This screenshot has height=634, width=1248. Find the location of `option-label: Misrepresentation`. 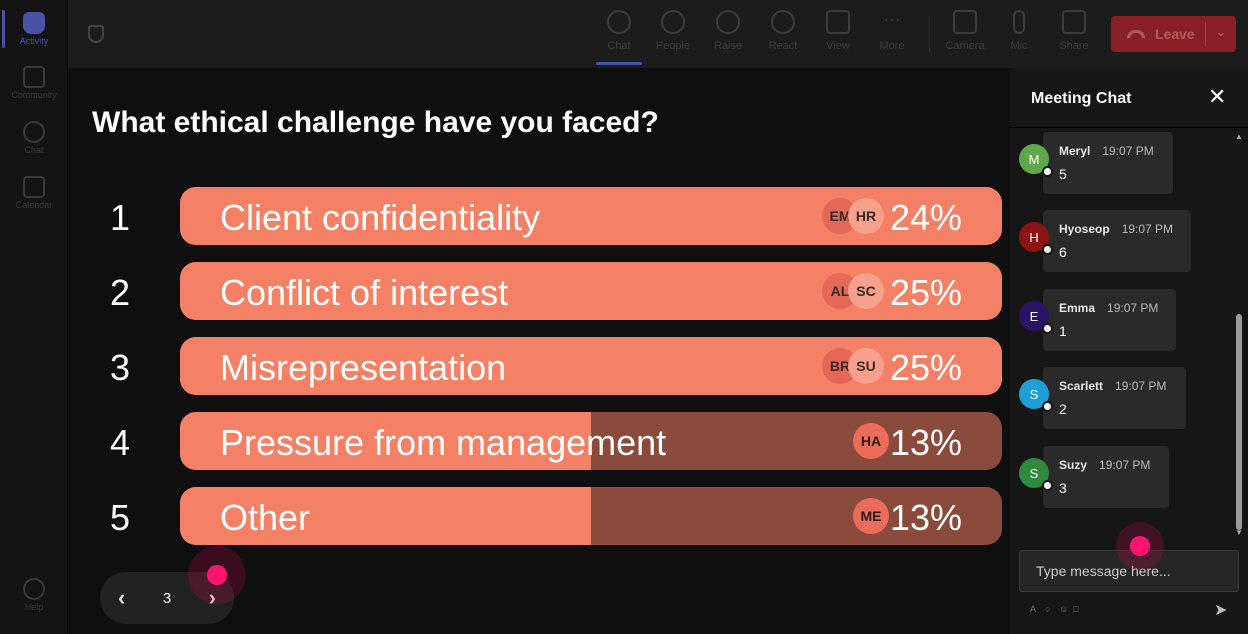

option-label: Misrepresentation is located at coordinates (363, 367).